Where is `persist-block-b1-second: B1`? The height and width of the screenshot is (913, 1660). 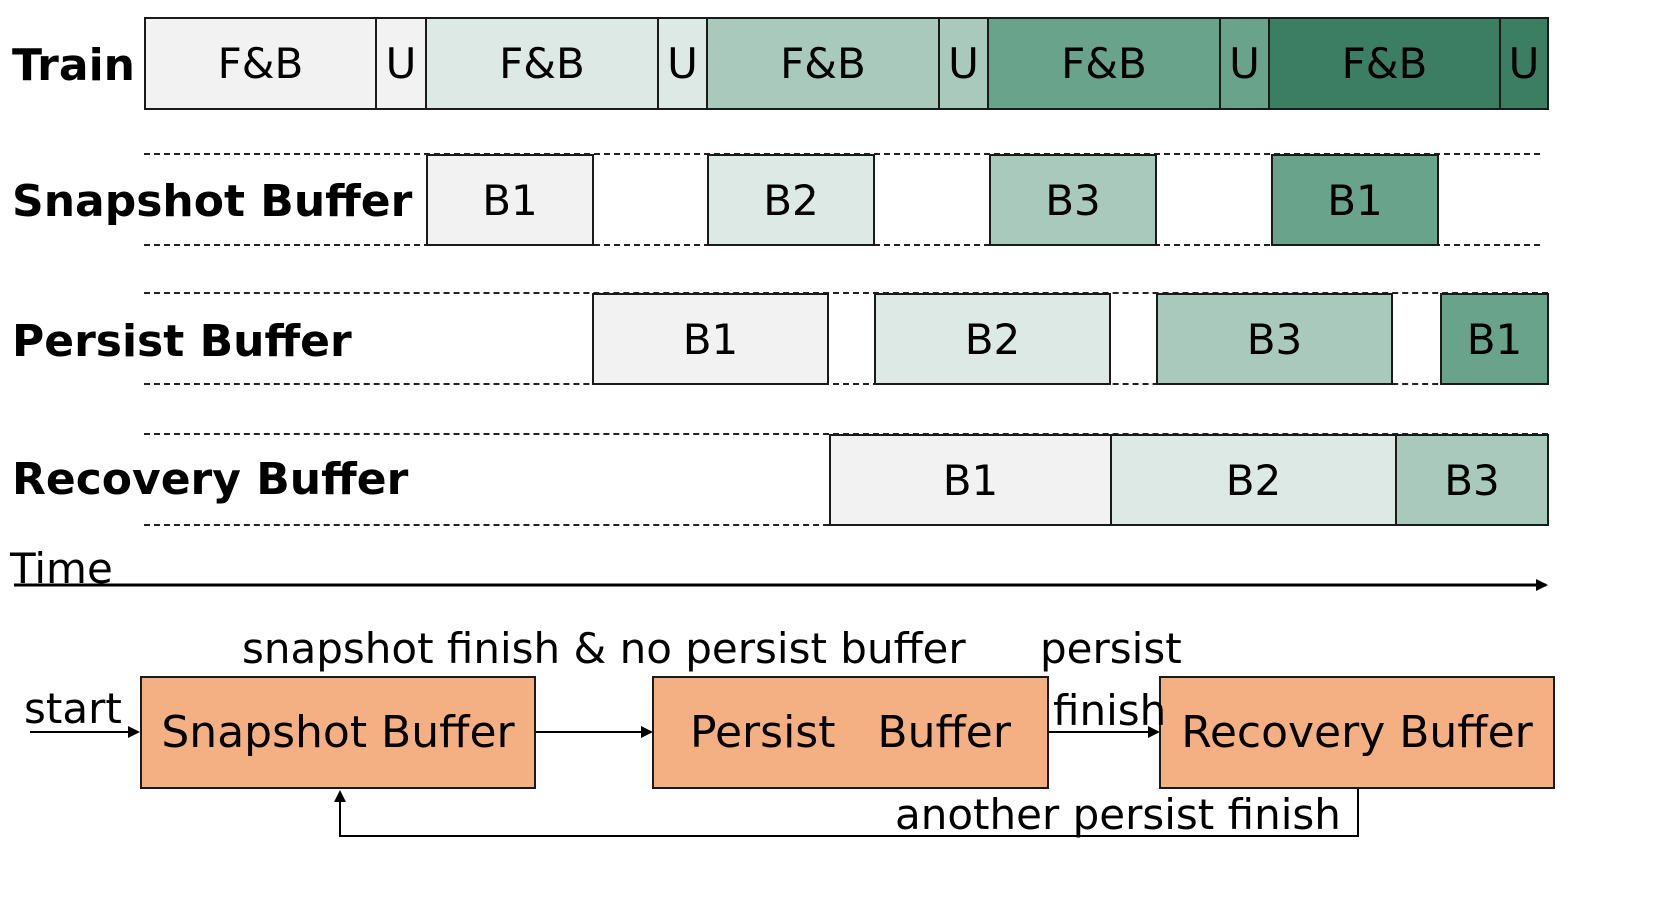
persist-block-b1-second: B1 is located at coordinates (1494, 339).